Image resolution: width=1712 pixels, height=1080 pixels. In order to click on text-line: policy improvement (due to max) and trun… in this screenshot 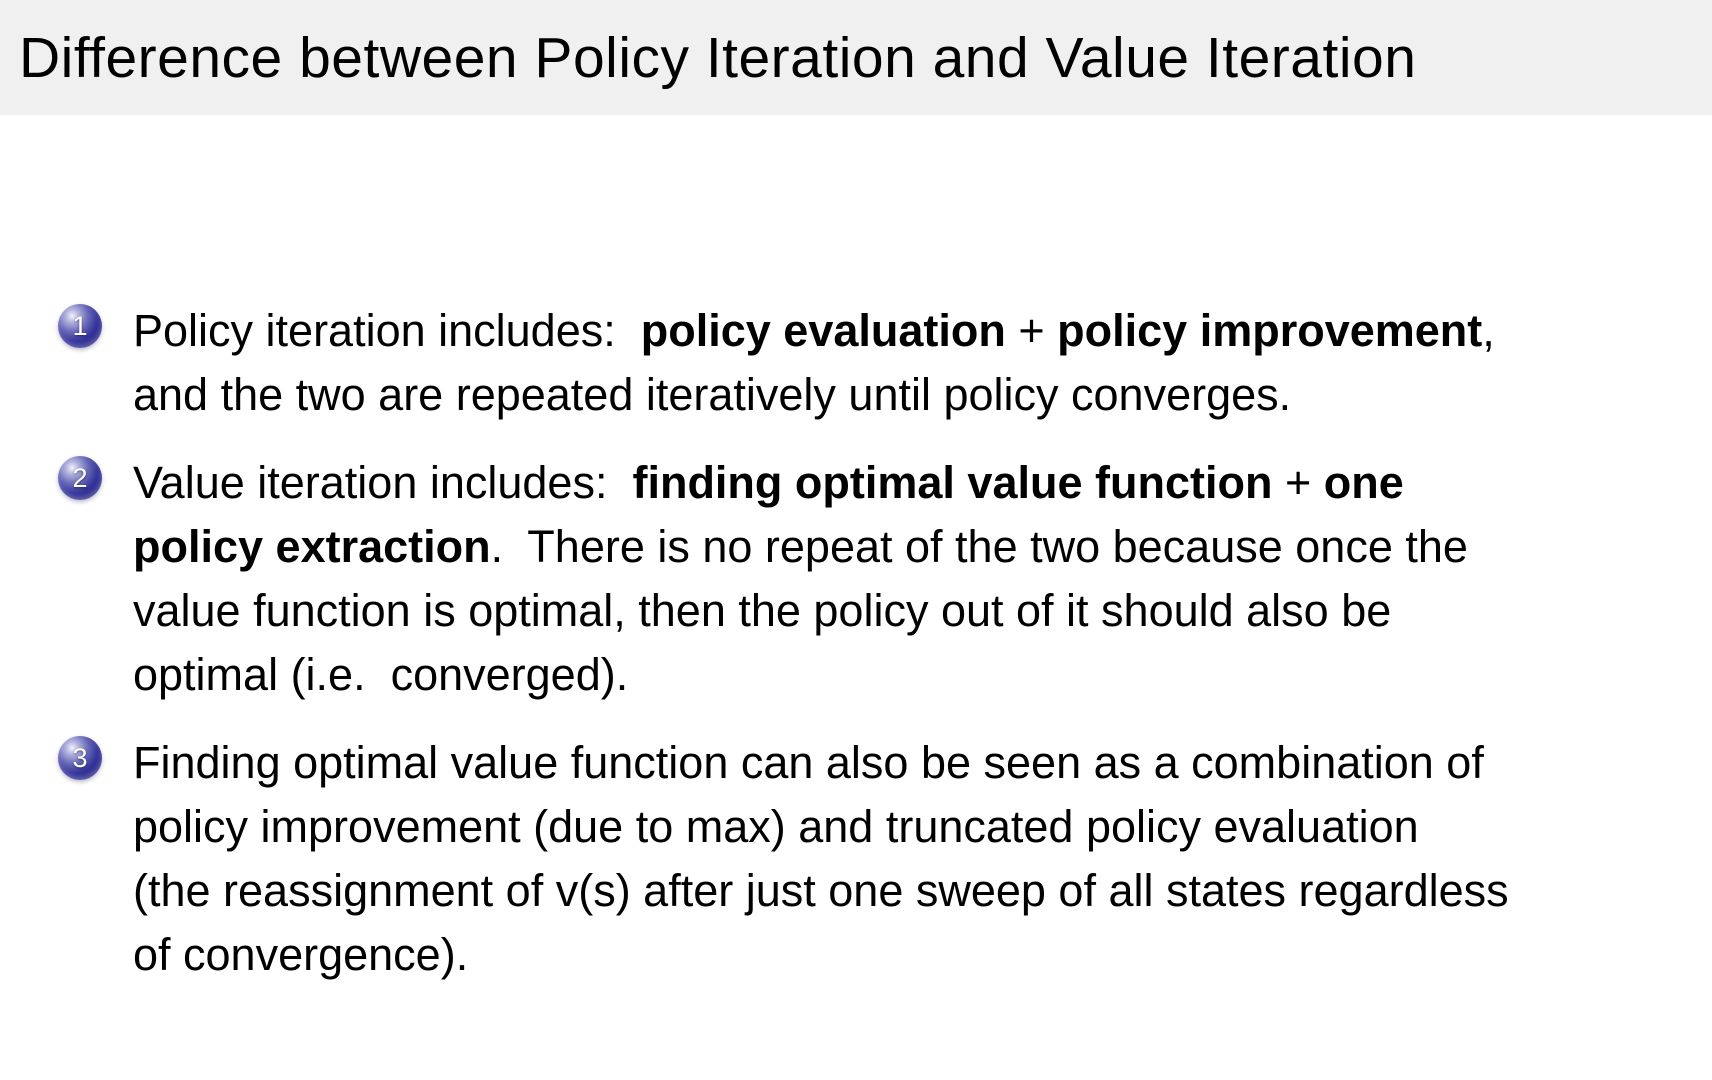, I will do `click(821, 827)`.